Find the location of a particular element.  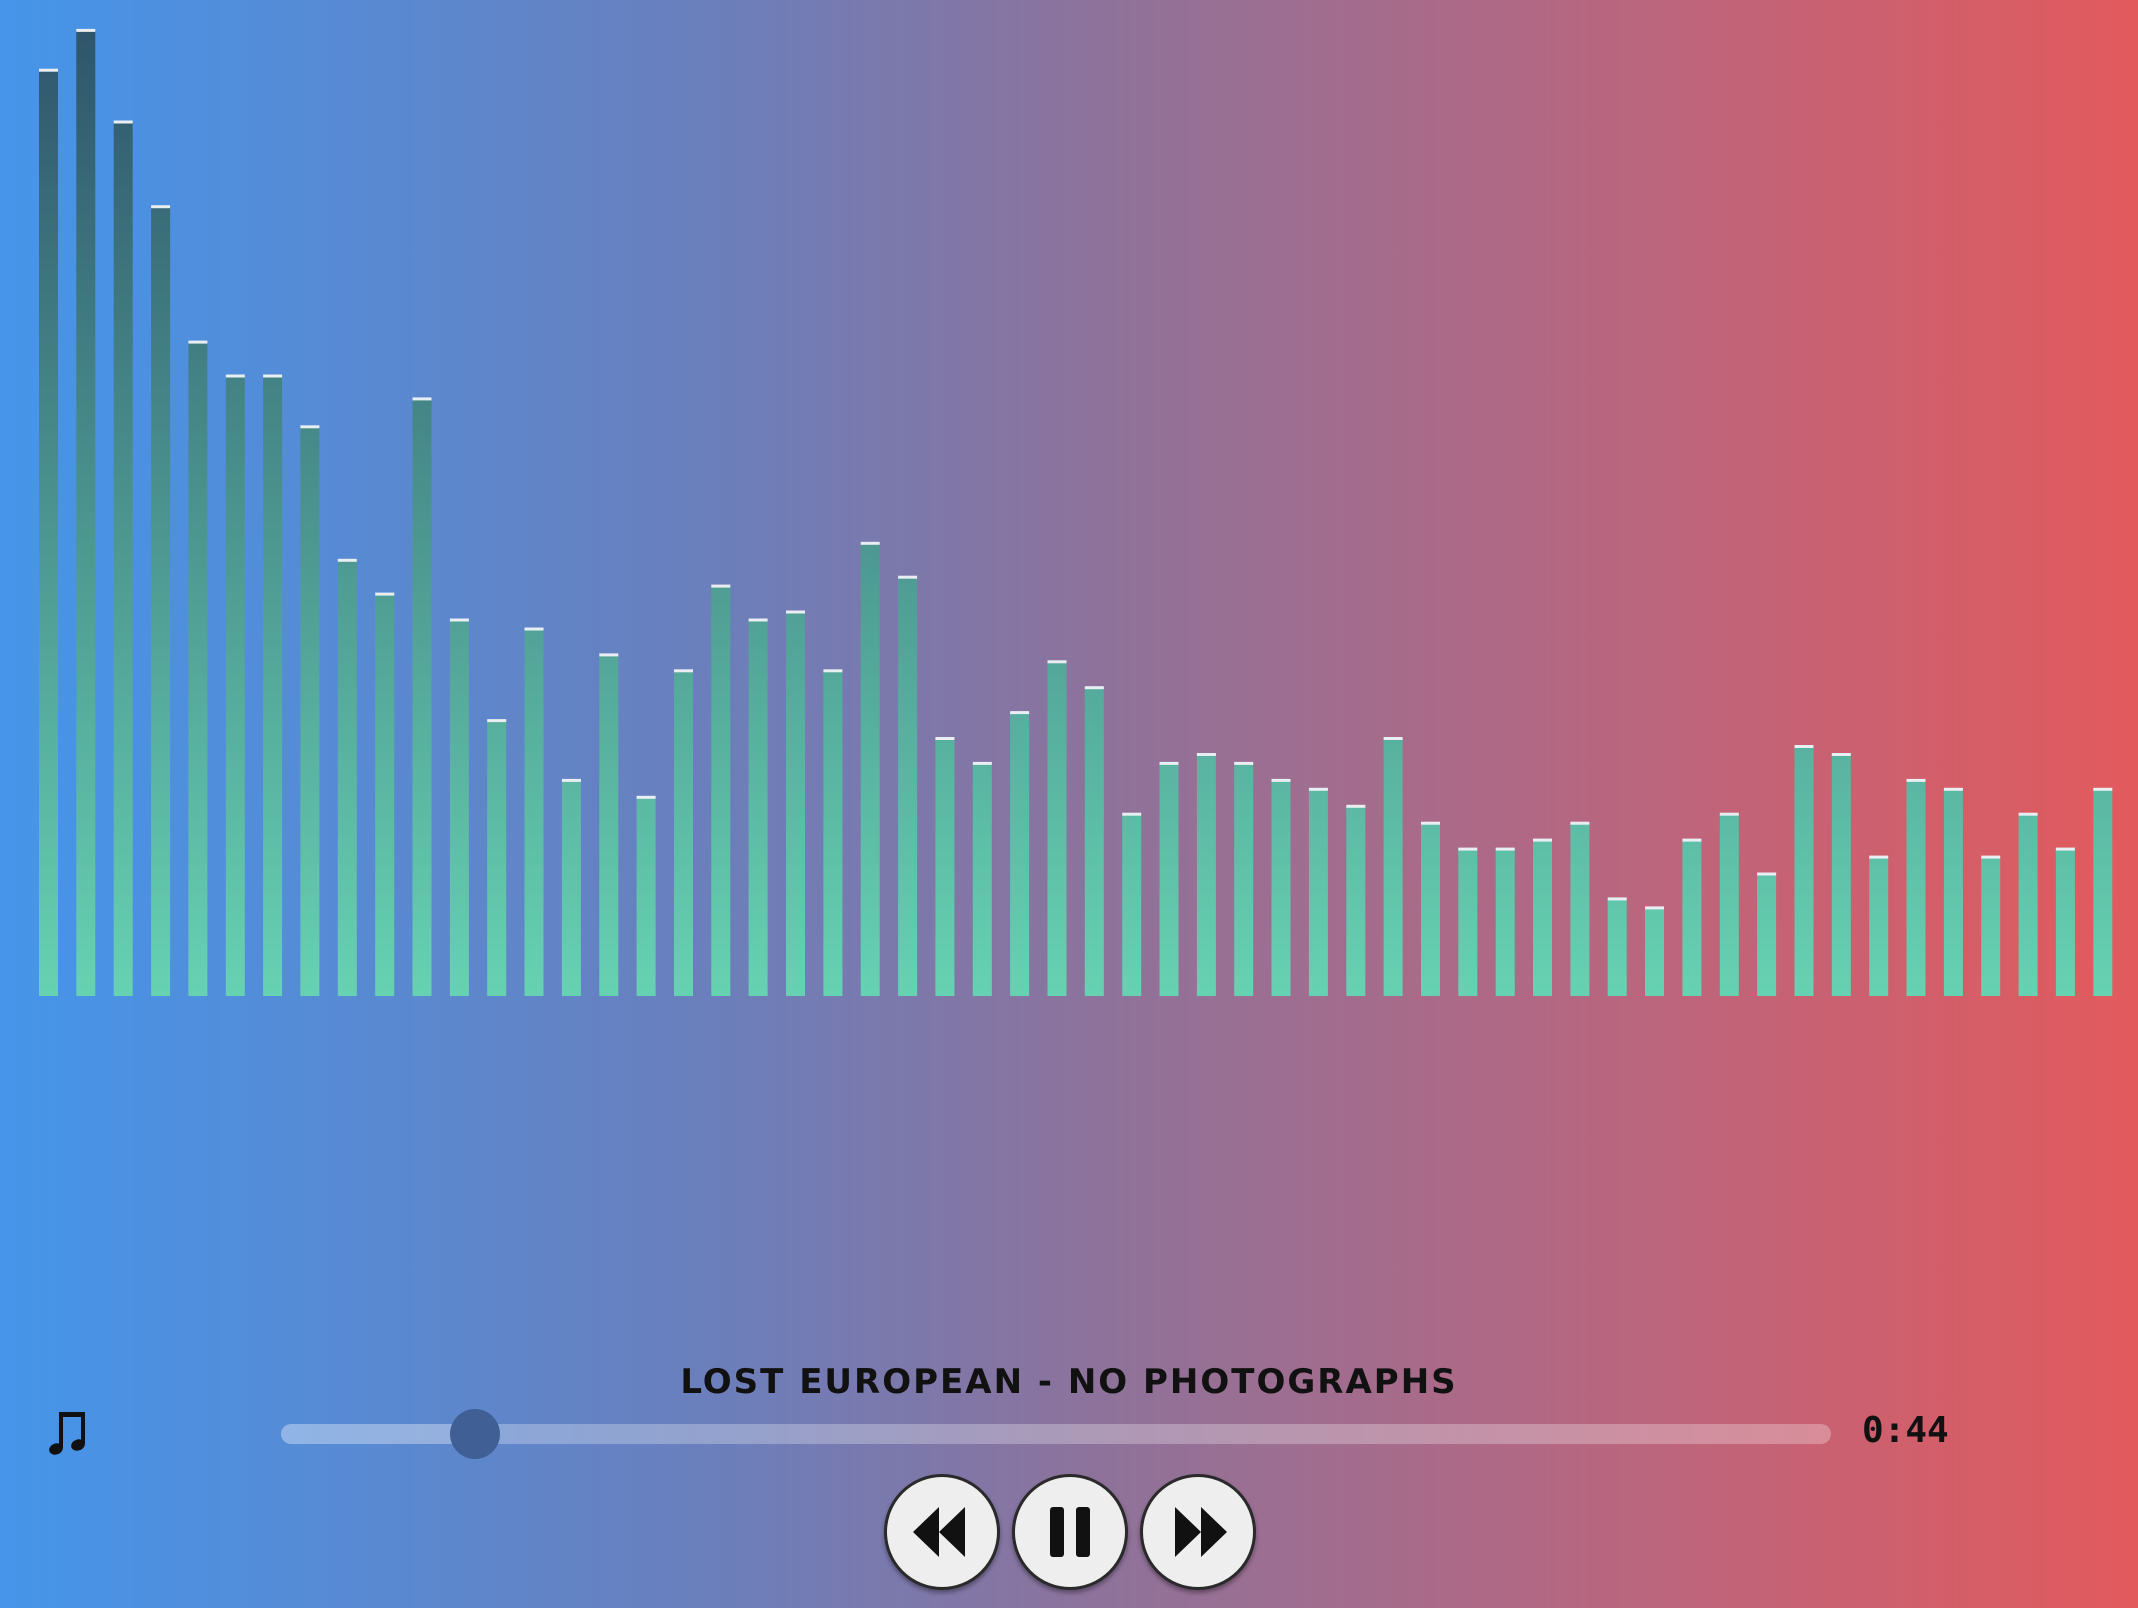

rewind-icon is located at coordinates (939, 1532).